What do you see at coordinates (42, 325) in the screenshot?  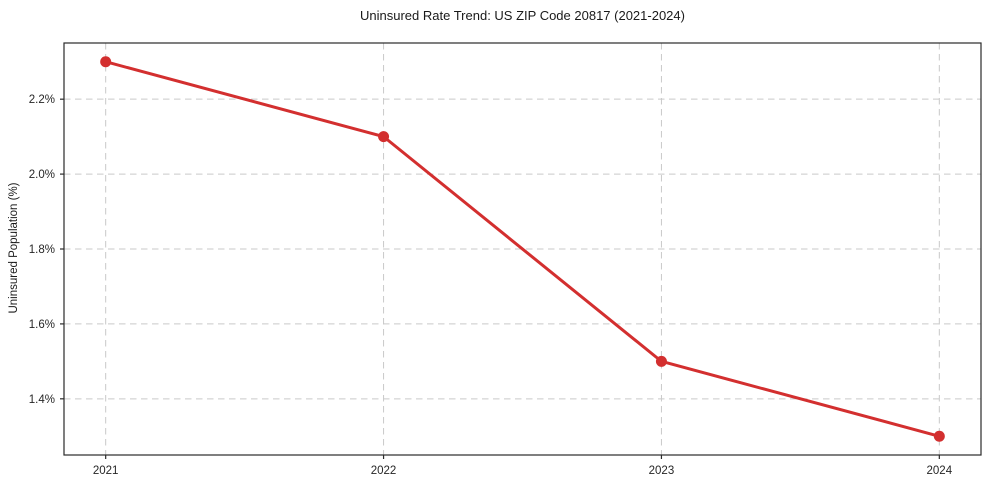 I see `y-tick-label: 1.6%` at bounding box center [42, 325].